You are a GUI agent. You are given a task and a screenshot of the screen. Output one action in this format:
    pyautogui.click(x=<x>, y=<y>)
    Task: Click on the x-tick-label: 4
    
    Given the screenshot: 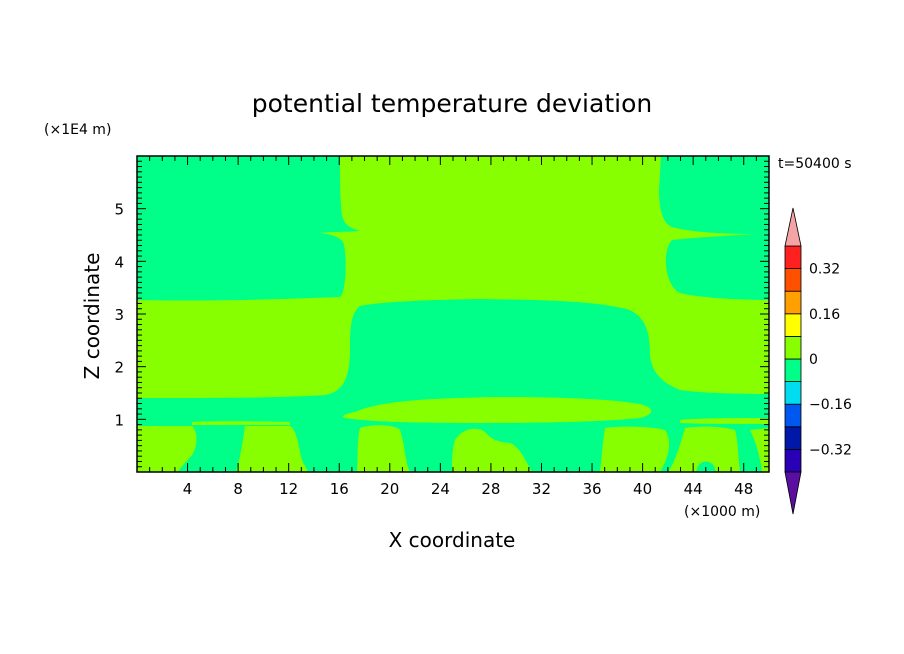 What is the action you would take?
    pyautogui.click(x=188, y=489)
    